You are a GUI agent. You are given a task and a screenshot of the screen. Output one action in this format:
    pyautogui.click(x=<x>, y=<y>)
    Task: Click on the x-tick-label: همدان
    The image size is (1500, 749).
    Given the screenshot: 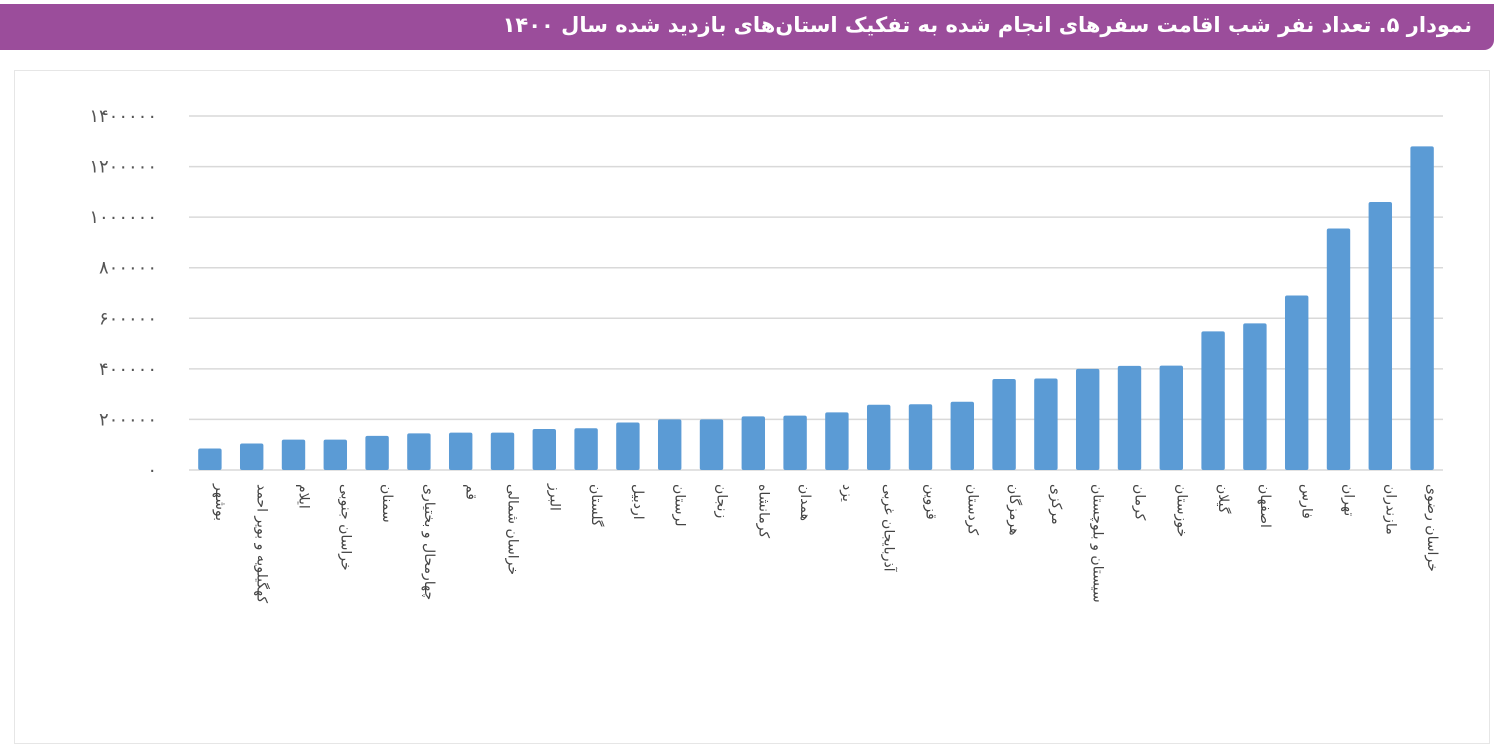 What is the action you would take?
    pyautogui.click(x=805, y=502)
    